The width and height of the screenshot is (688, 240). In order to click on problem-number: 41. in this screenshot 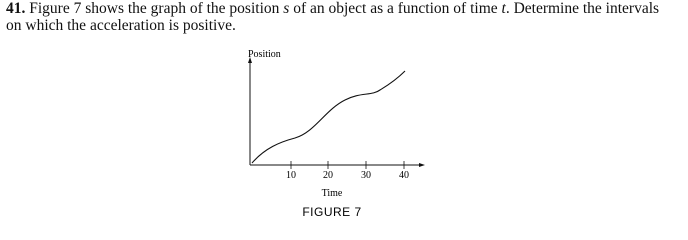, I will do `click(16, 8)`.